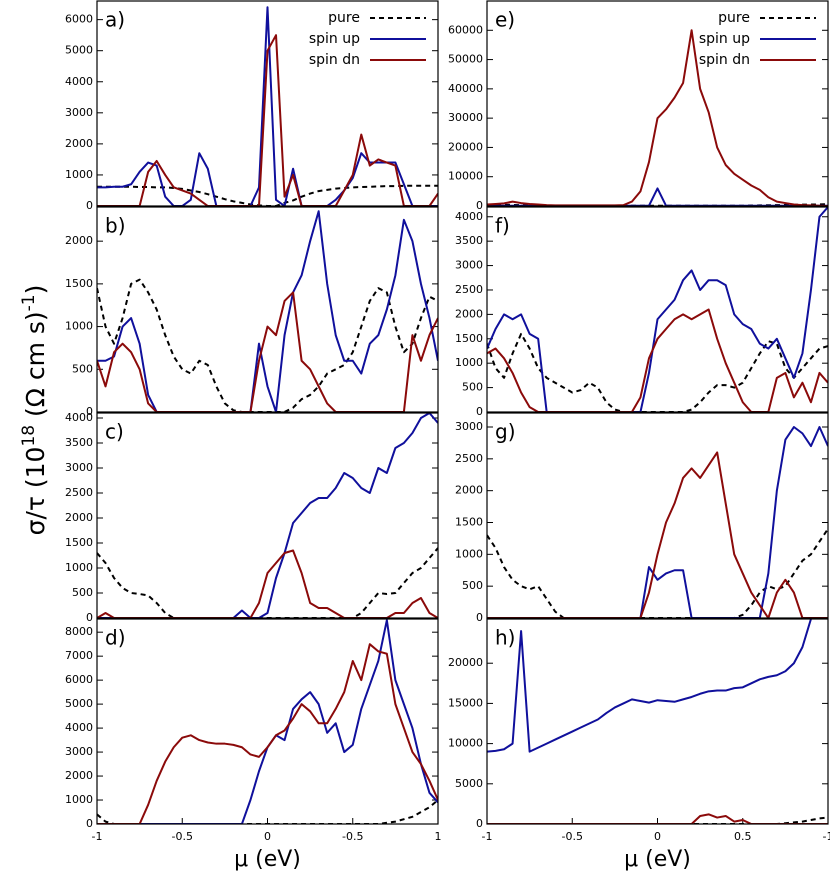 This screenshot has height=874, width=830. What do you see at coordinates (505, 20) in the screenshot?
I see `panel-label: e)` at bounding box center [505, 20].